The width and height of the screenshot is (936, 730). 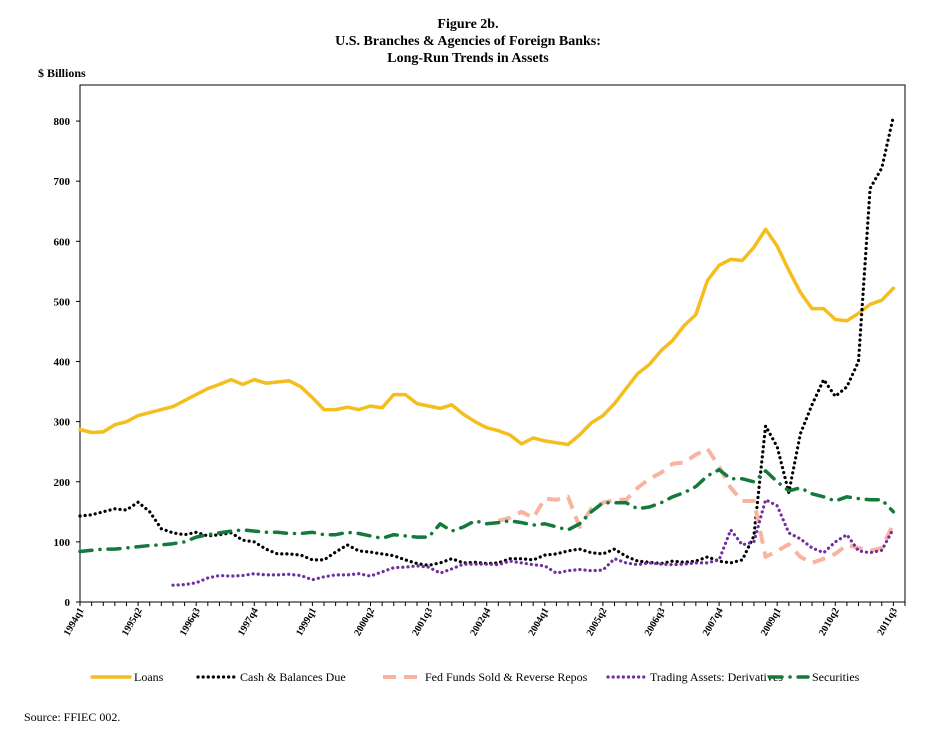 I want to click on legend-label-fed-funds-sold-reverse-repos: Fed Funds Sold & Reverse Repos, so click(x=506, y=677).